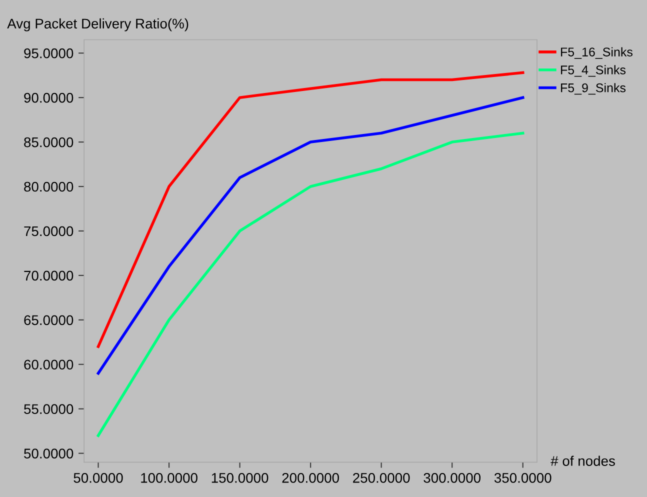 The image size is (647, 497). What do you see at coordinates (381, 477) in the screenshot?
I see `x-tick-label: 250.0000` at bounding box center [381, 477].